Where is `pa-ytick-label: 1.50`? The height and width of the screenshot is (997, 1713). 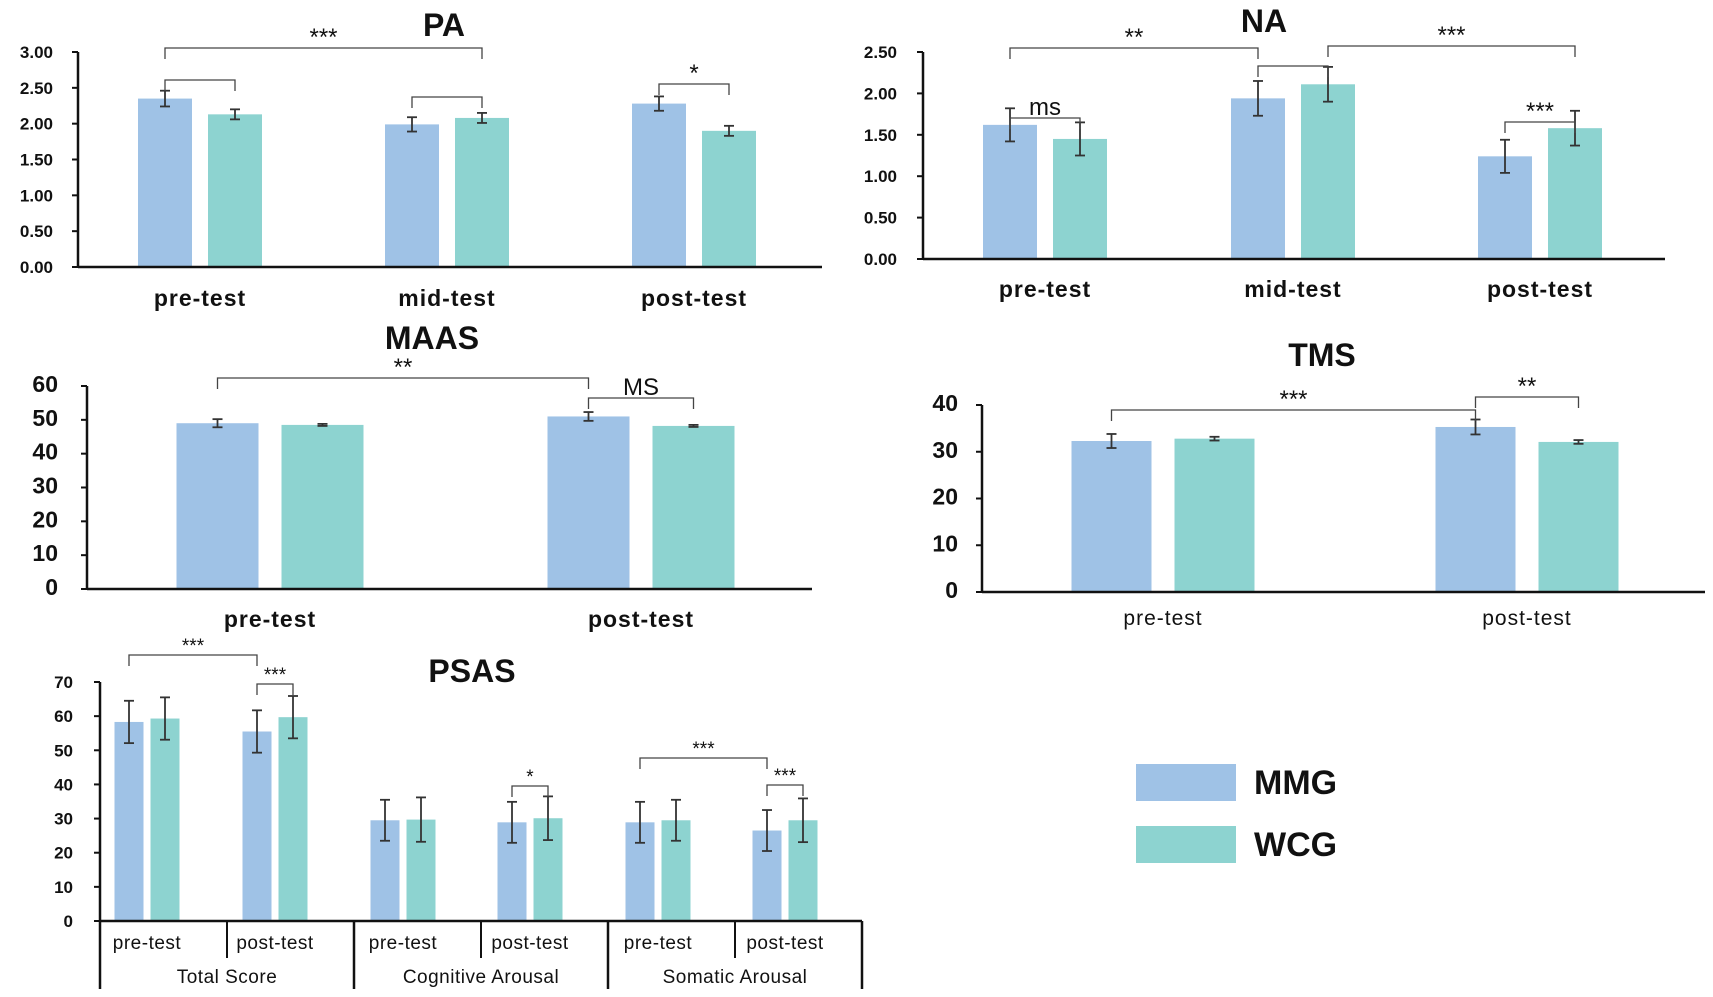 pa-ytick-label: 1.50 is located at coordinates (36, 160).